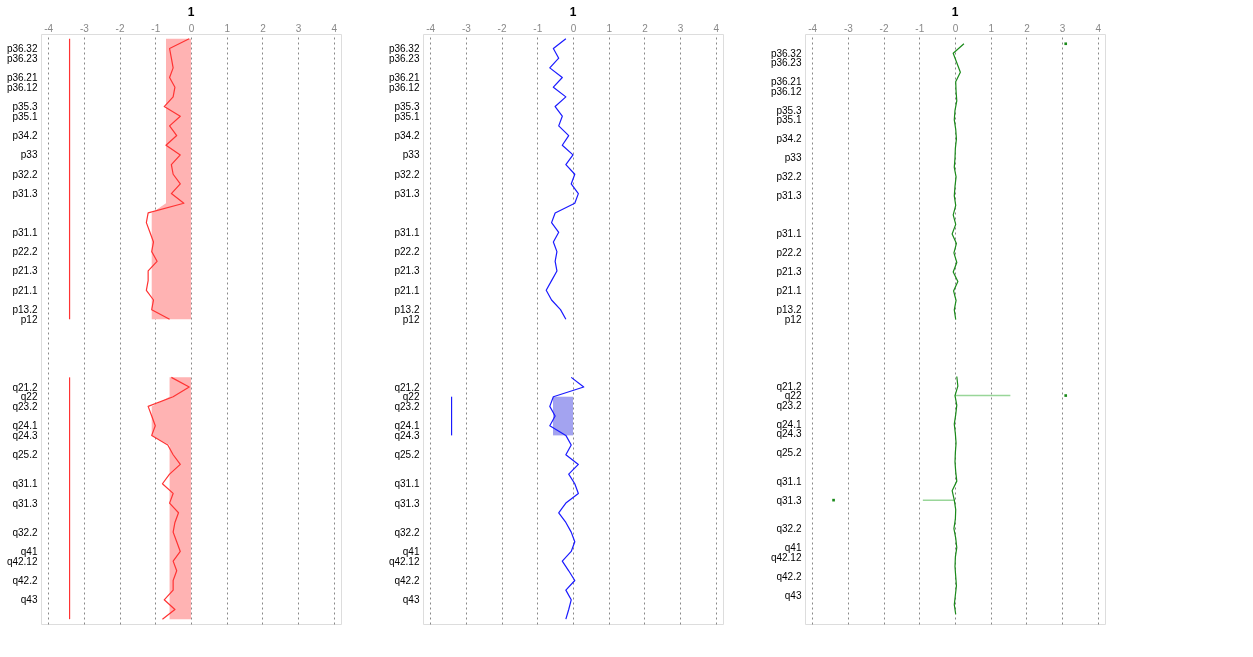 Image resolution: width=1253 pixels, height=657 pixels. Describe the element at coordinates (789, 120) in the screenshot. I see `y-tick-label: p35.1` at that location.